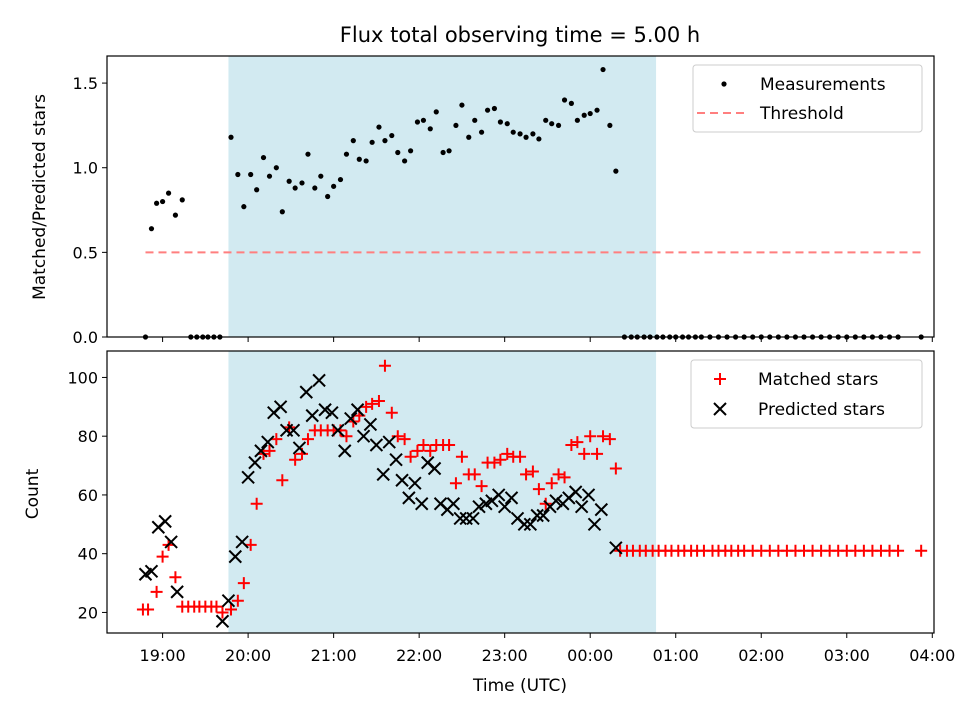 Image resolution: width=960 pixels, height=720 pixels. What do you see at coordinates (88, 436) in the screenshot?
I see `bottom-y-tick-label: 80` at bounding box center [88, 436].